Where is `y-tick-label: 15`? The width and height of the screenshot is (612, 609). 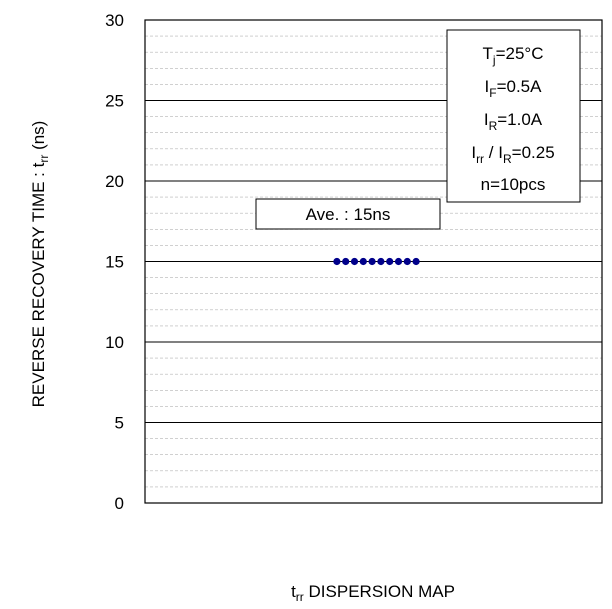 y-tick-label: 15 is located at coordinates (114, 262).